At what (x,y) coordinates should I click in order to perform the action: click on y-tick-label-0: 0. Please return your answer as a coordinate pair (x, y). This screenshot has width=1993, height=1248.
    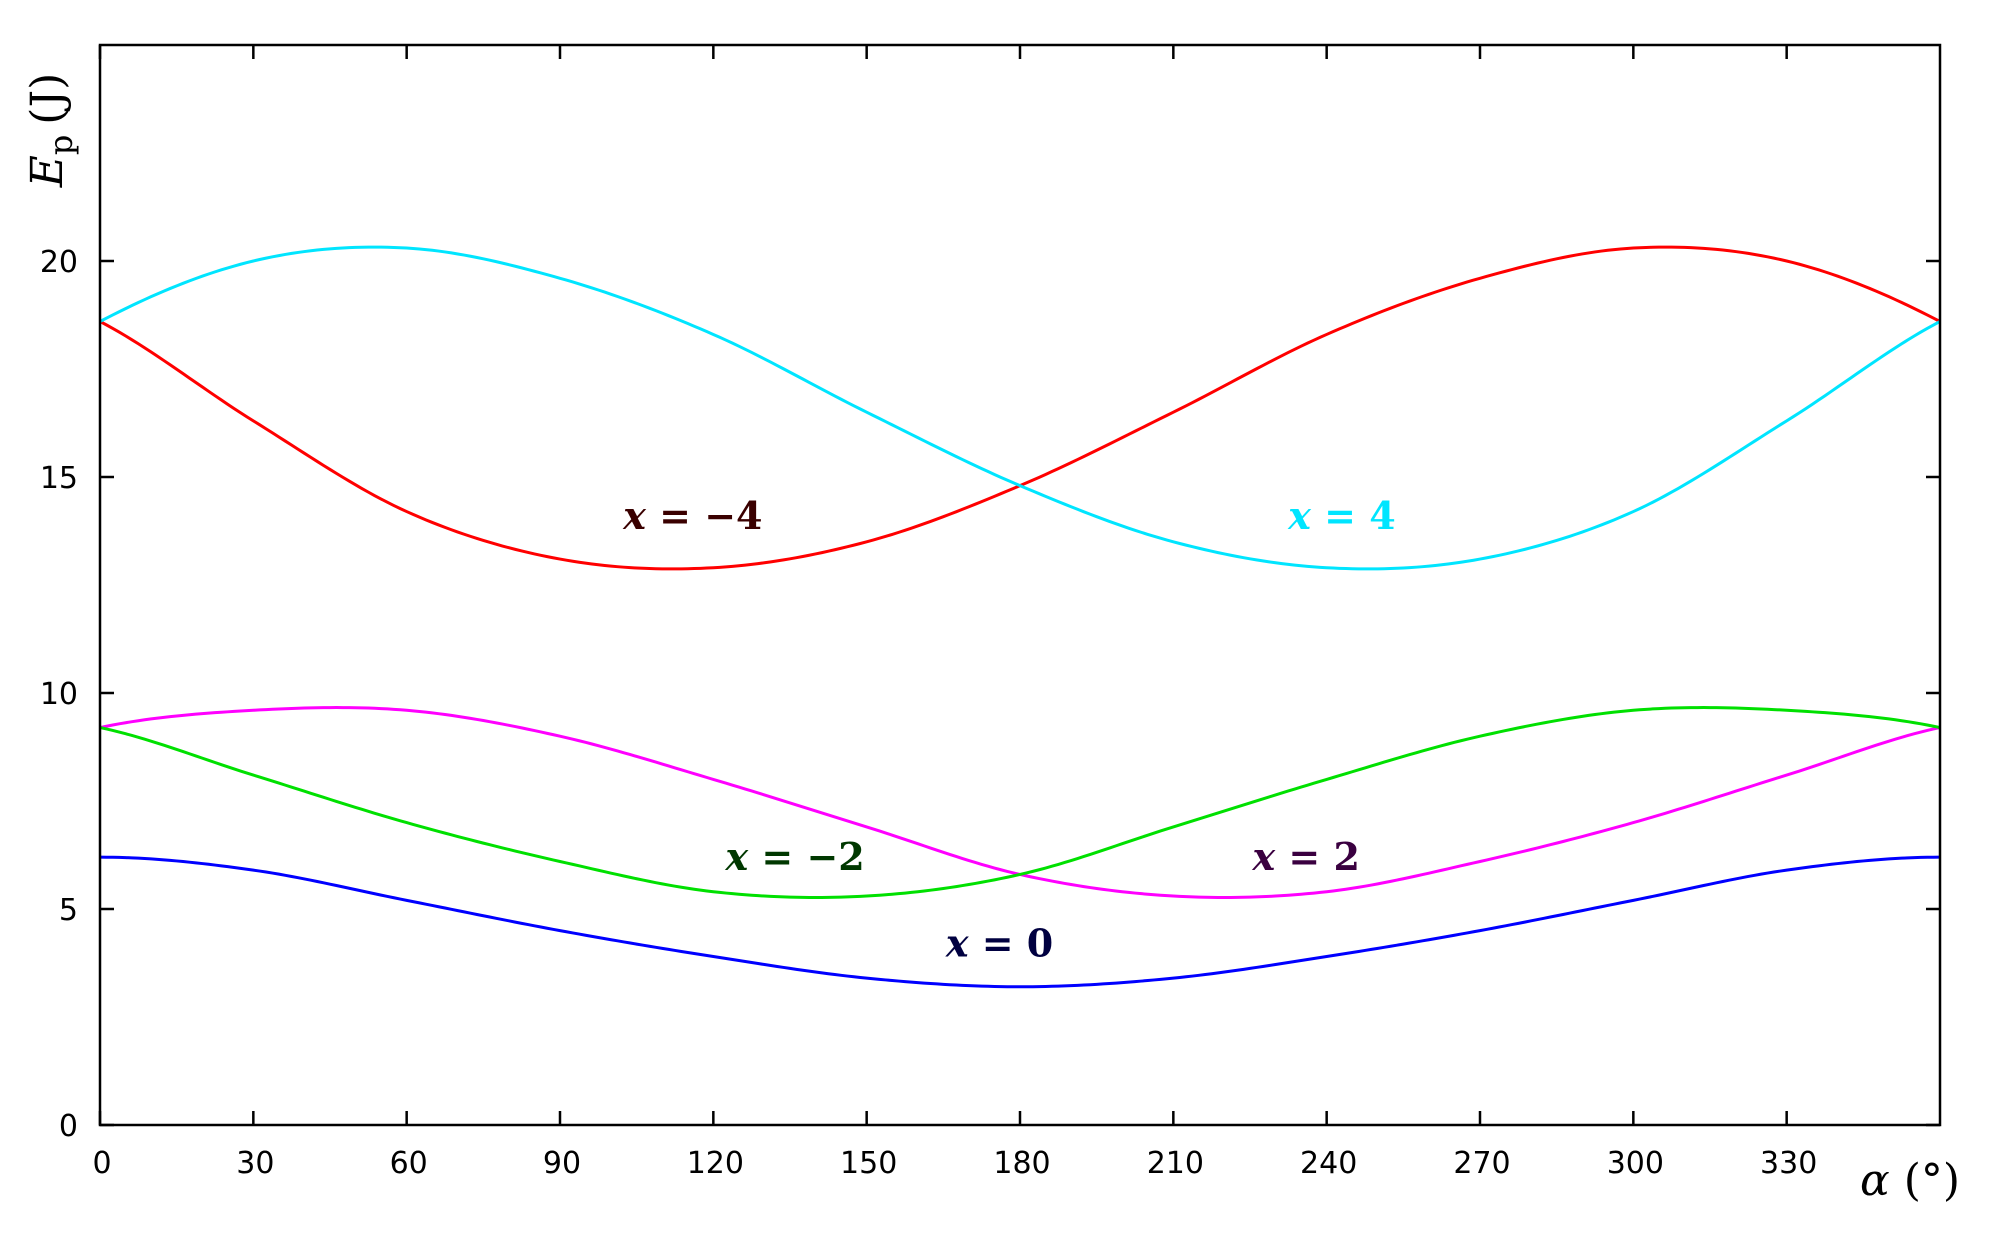
    Looking at the image, I should click on (68, 1126).